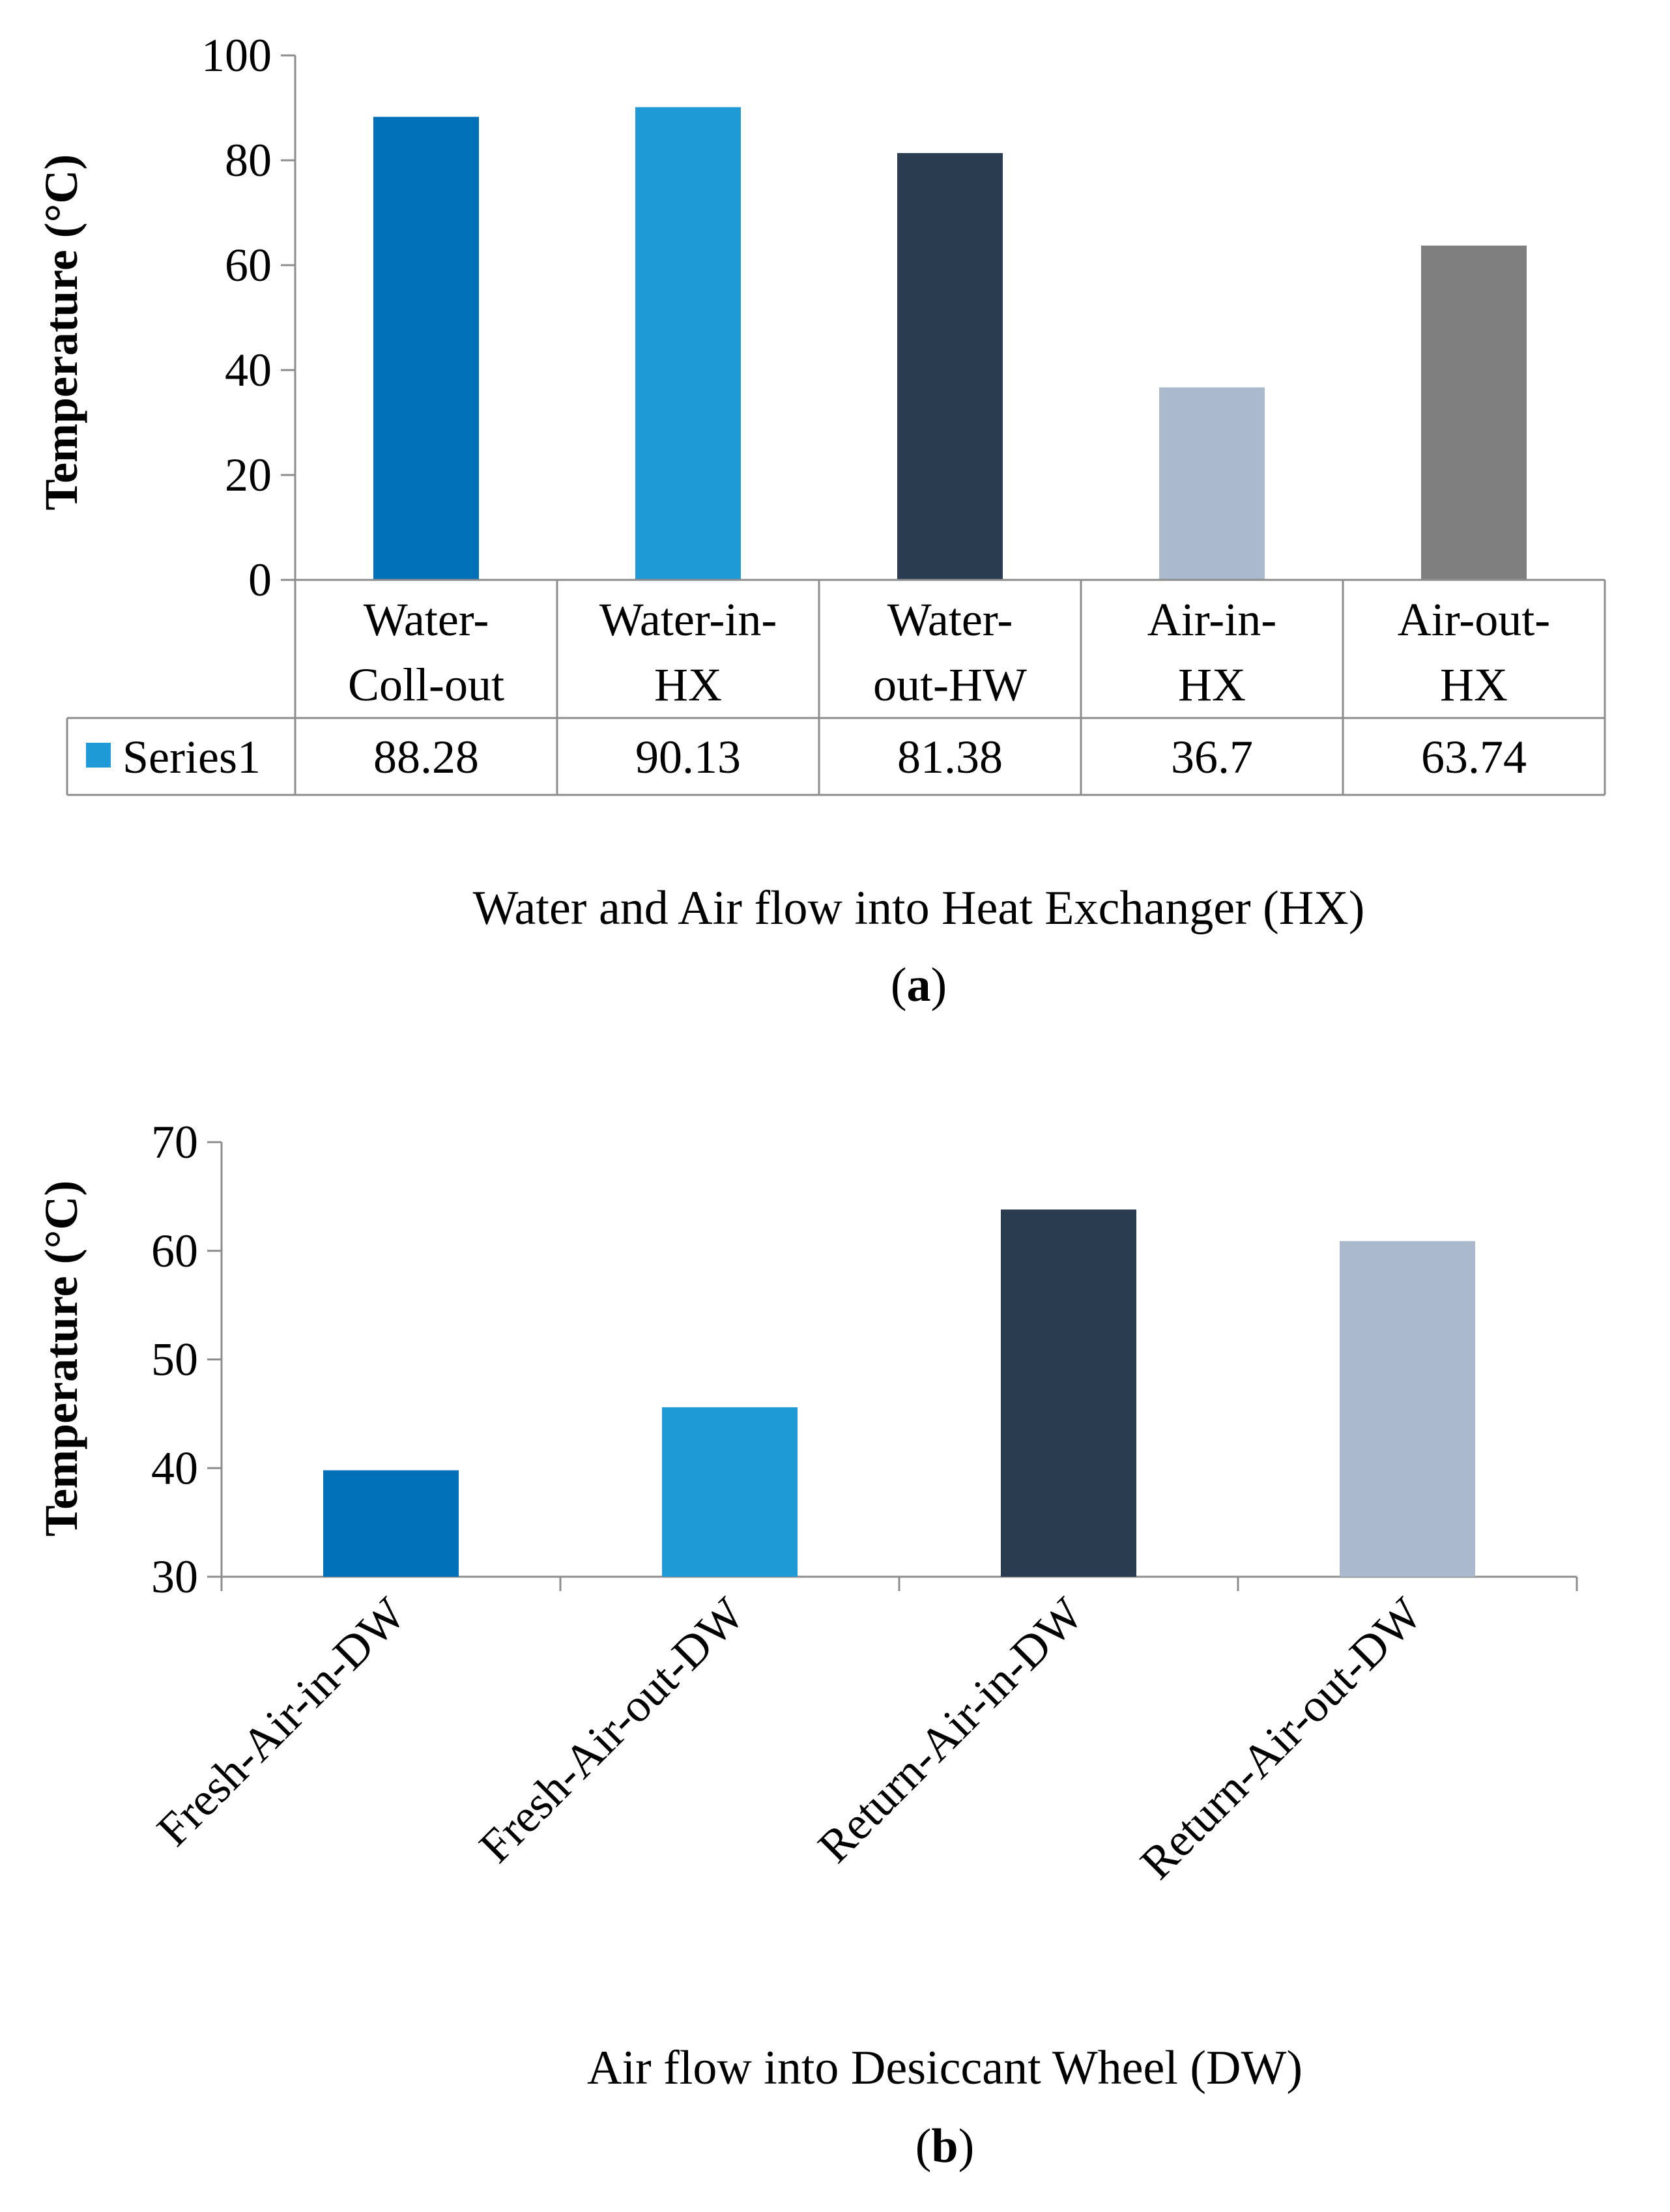  What do you see at coordinates (688, 757) in the screenshot?
I see `chart-a-data-label: 90.13` at bounding box center [688, 757].